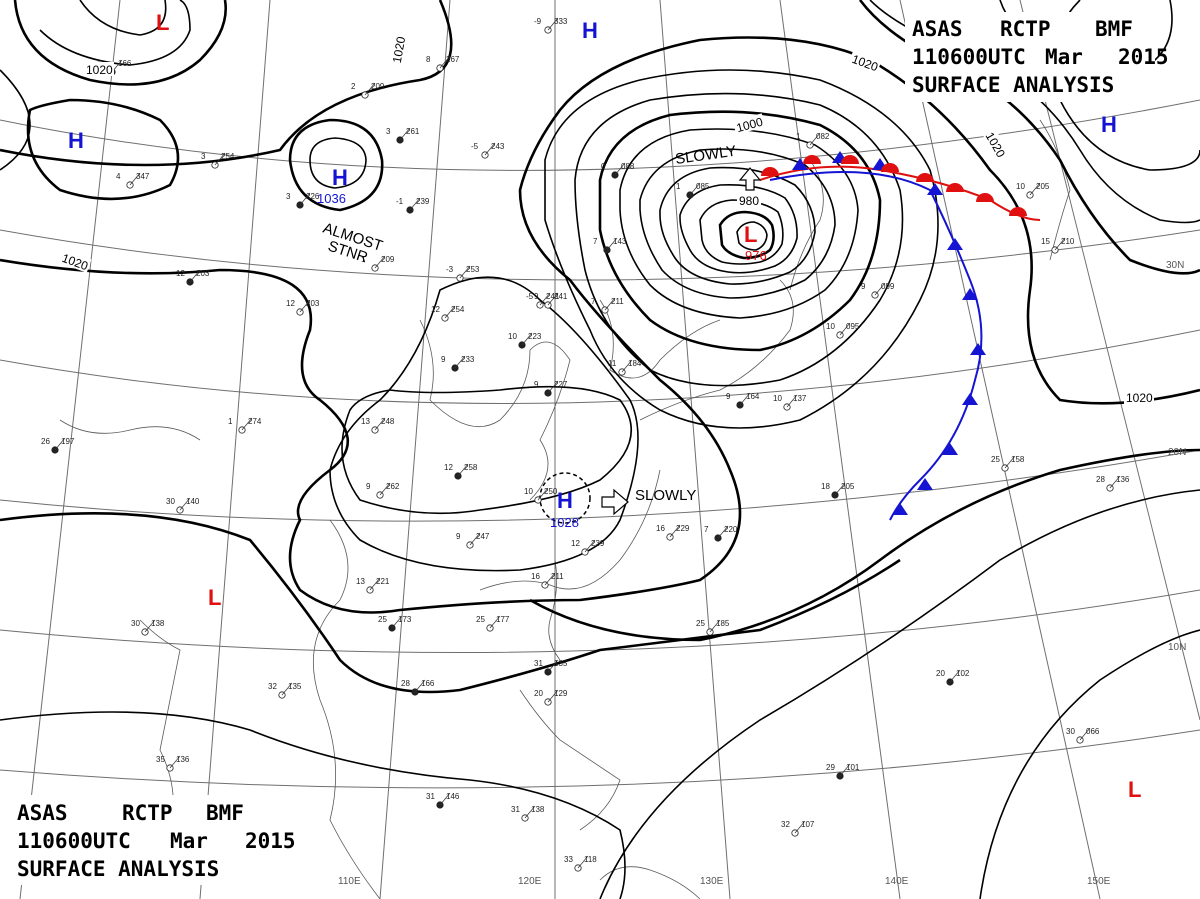  I want to click on svg-text: 1000, so click(750, 125).